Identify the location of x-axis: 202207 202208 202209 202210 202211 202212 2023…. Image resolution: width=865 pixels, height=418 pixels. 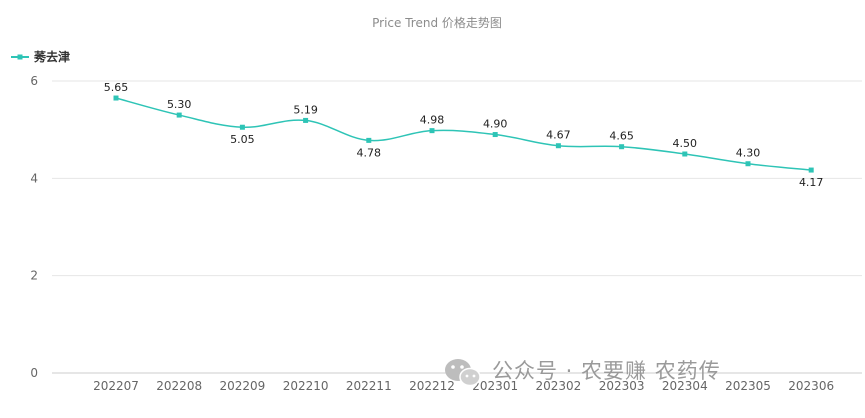
(463, 386).